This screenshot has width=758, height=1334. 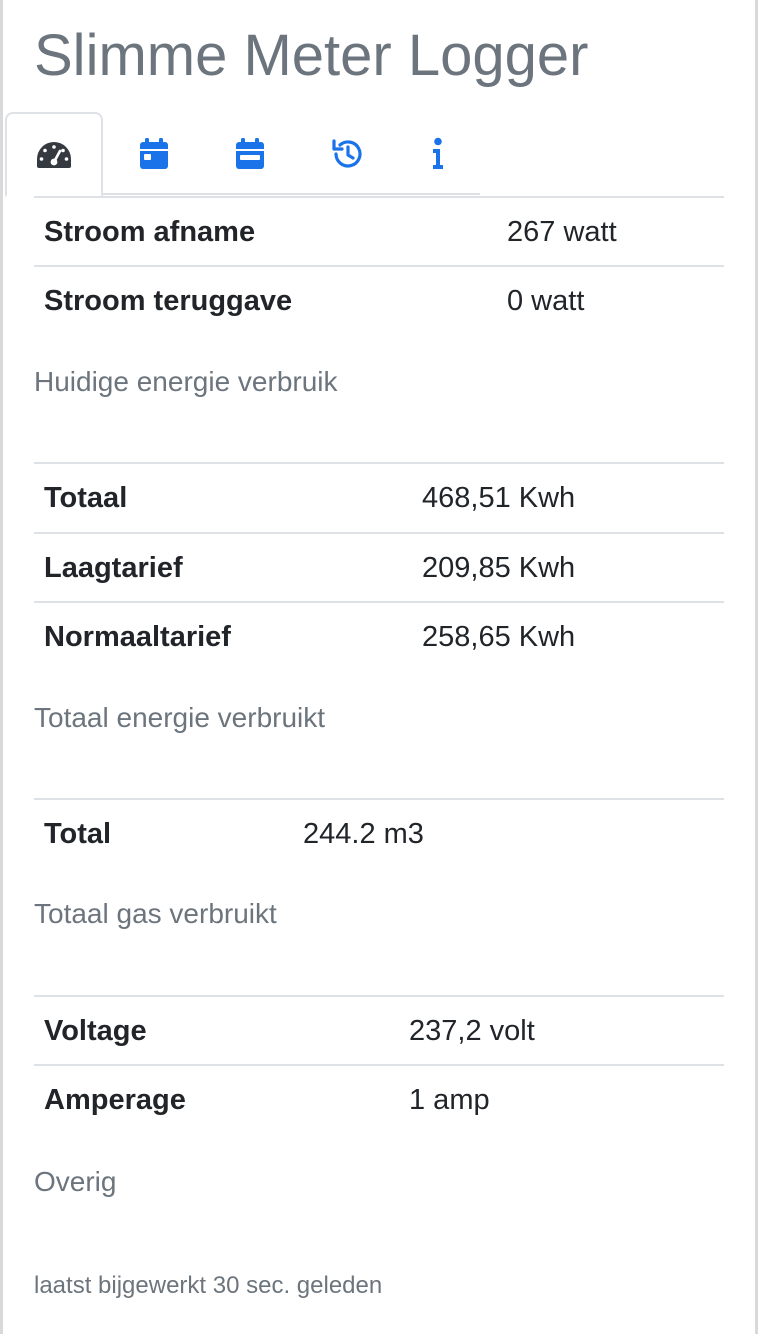 I want to click on table-row: Laagtarief 209,85 Kwh, so click(x=379, y=568).